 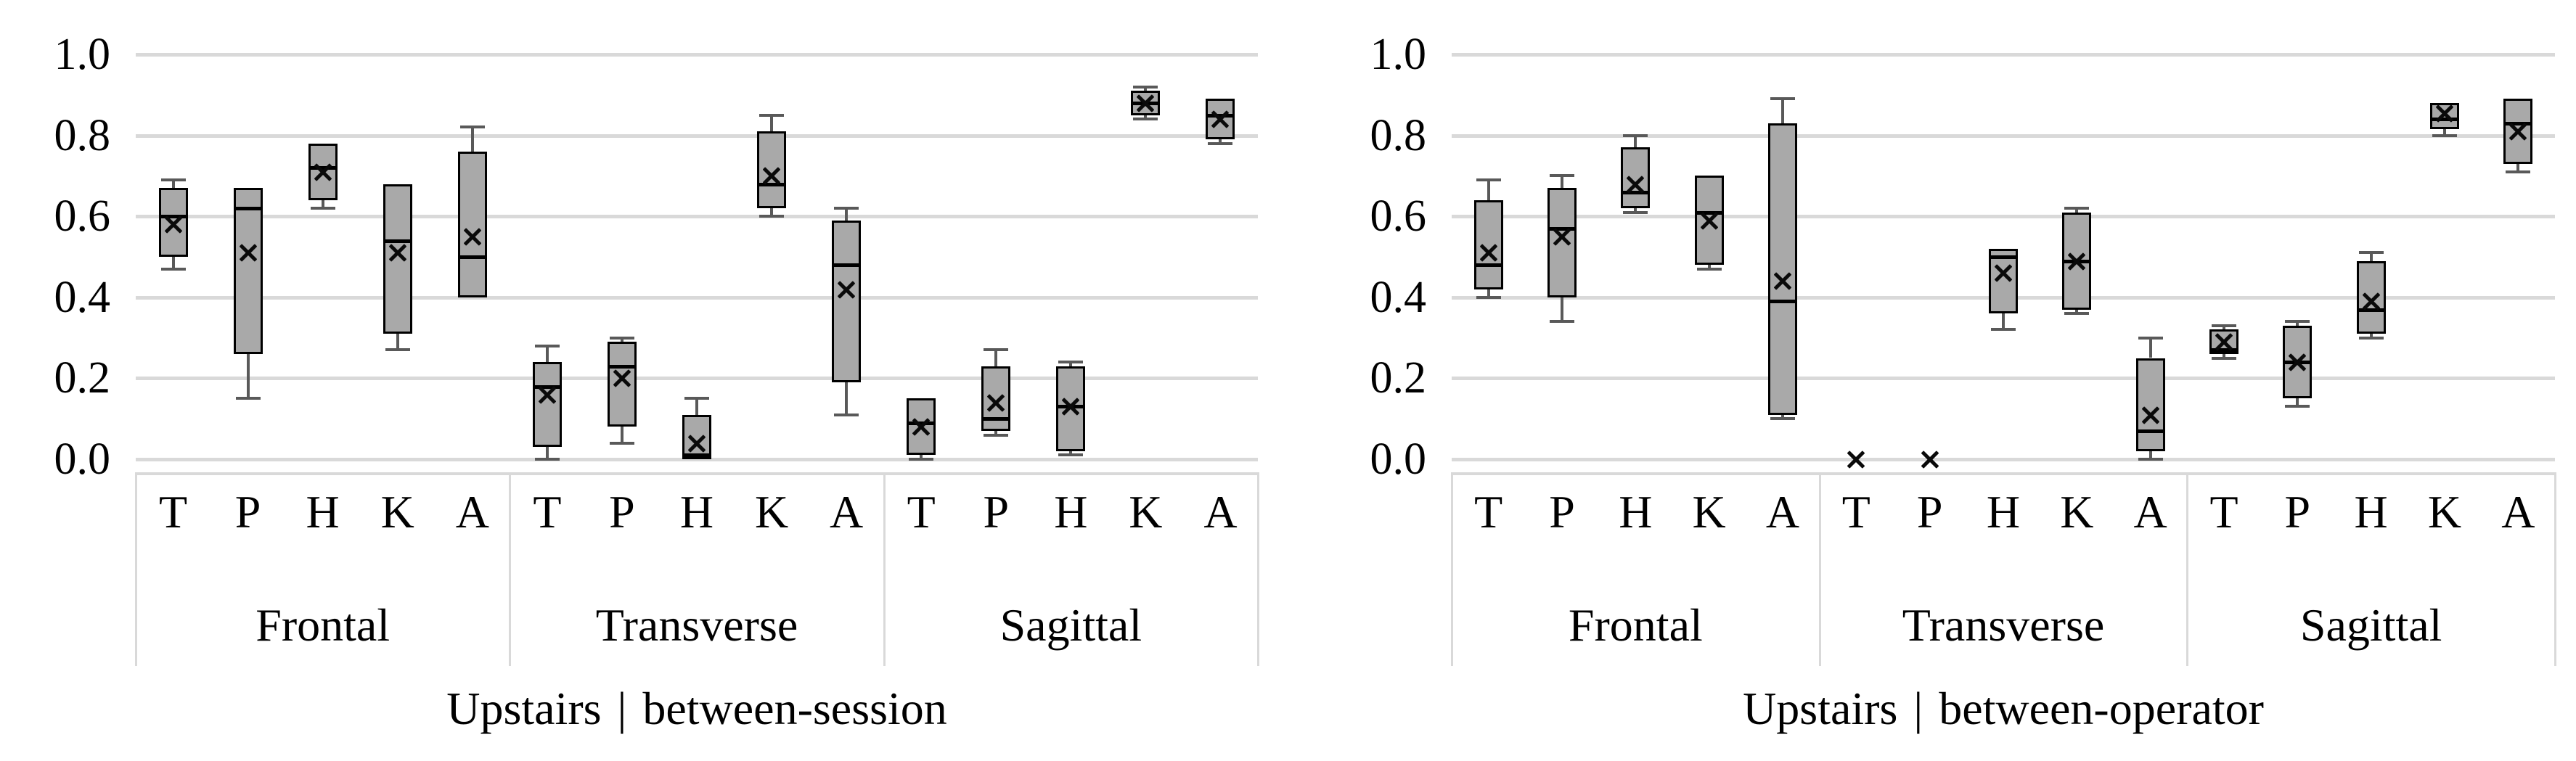 What do you see at coordinates (2370, 625) in the screenshot?
I see `axis-group-label-sagittal: Sagittal` at bounding box center [2370, 625].